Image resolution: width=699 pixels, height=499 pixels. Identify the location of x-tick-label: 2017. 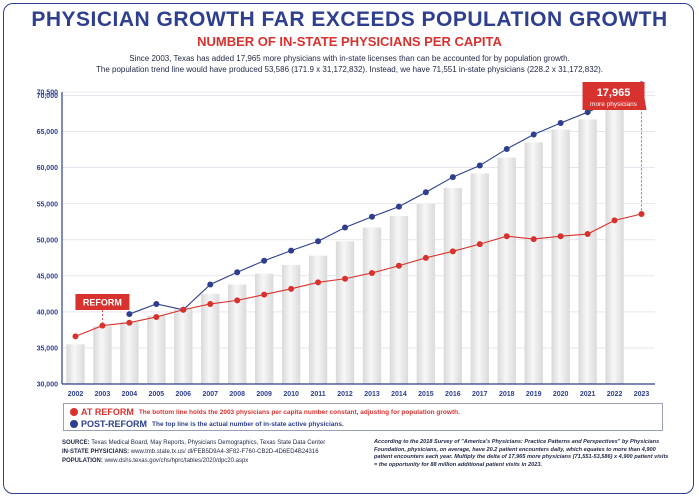
(480, 394).